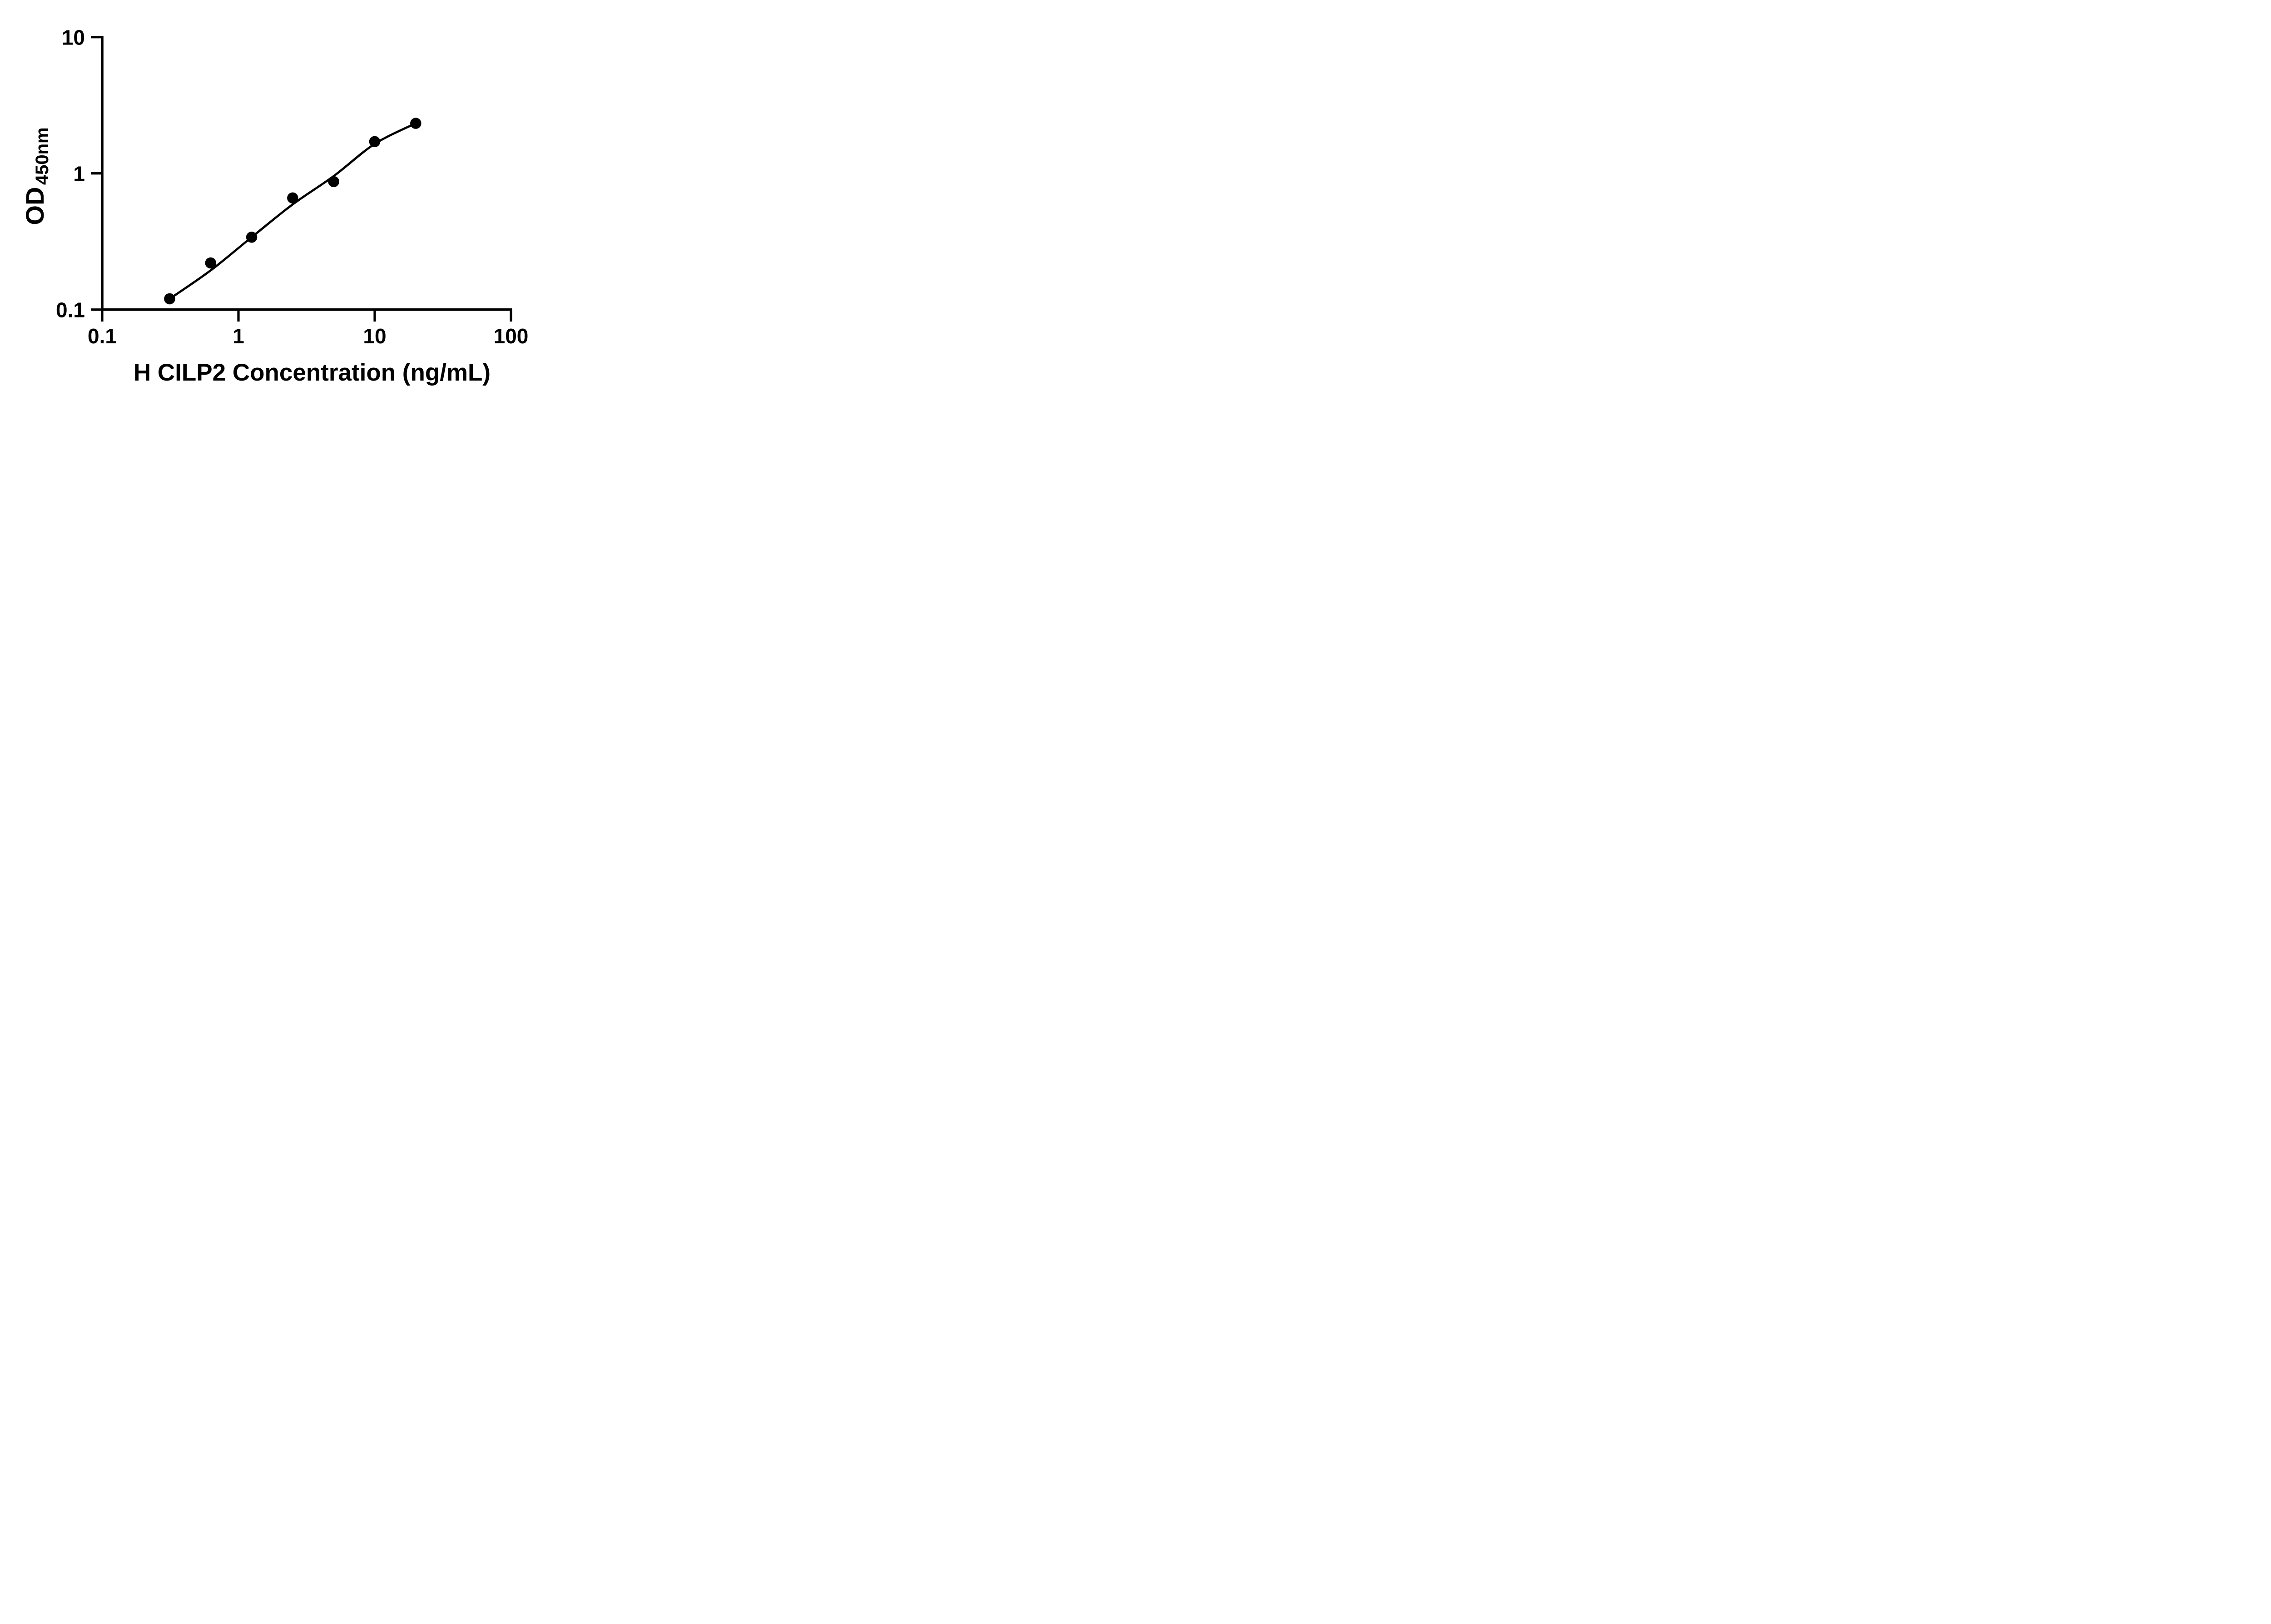  I want to click on y-axis-tick-labels: 10 1 0.1, so click(70, 173).